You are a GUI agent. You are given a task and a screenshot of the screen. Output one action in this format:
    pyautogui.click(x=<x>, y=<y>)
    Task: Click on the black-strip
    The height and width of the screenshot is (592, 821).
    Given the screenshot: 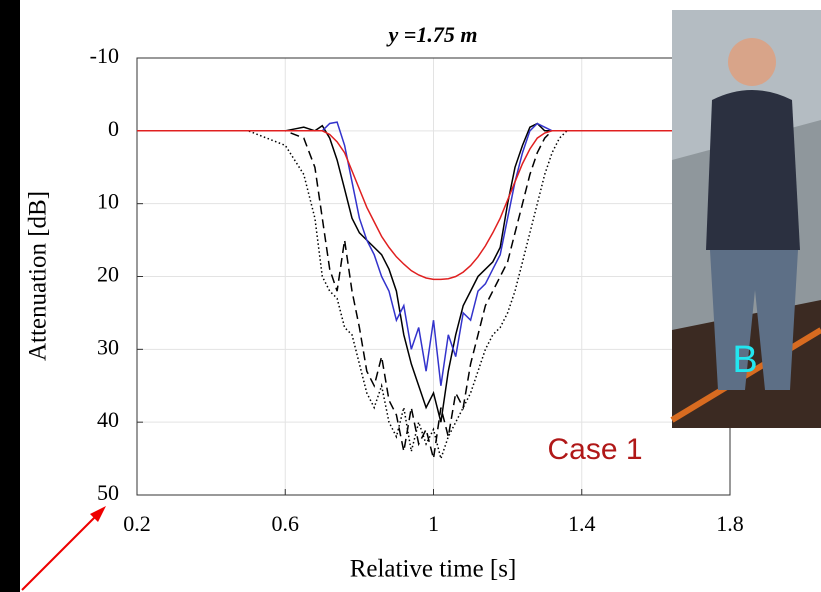 What is the action you would take?
    pyautogui.click(x=10, y=296)
    